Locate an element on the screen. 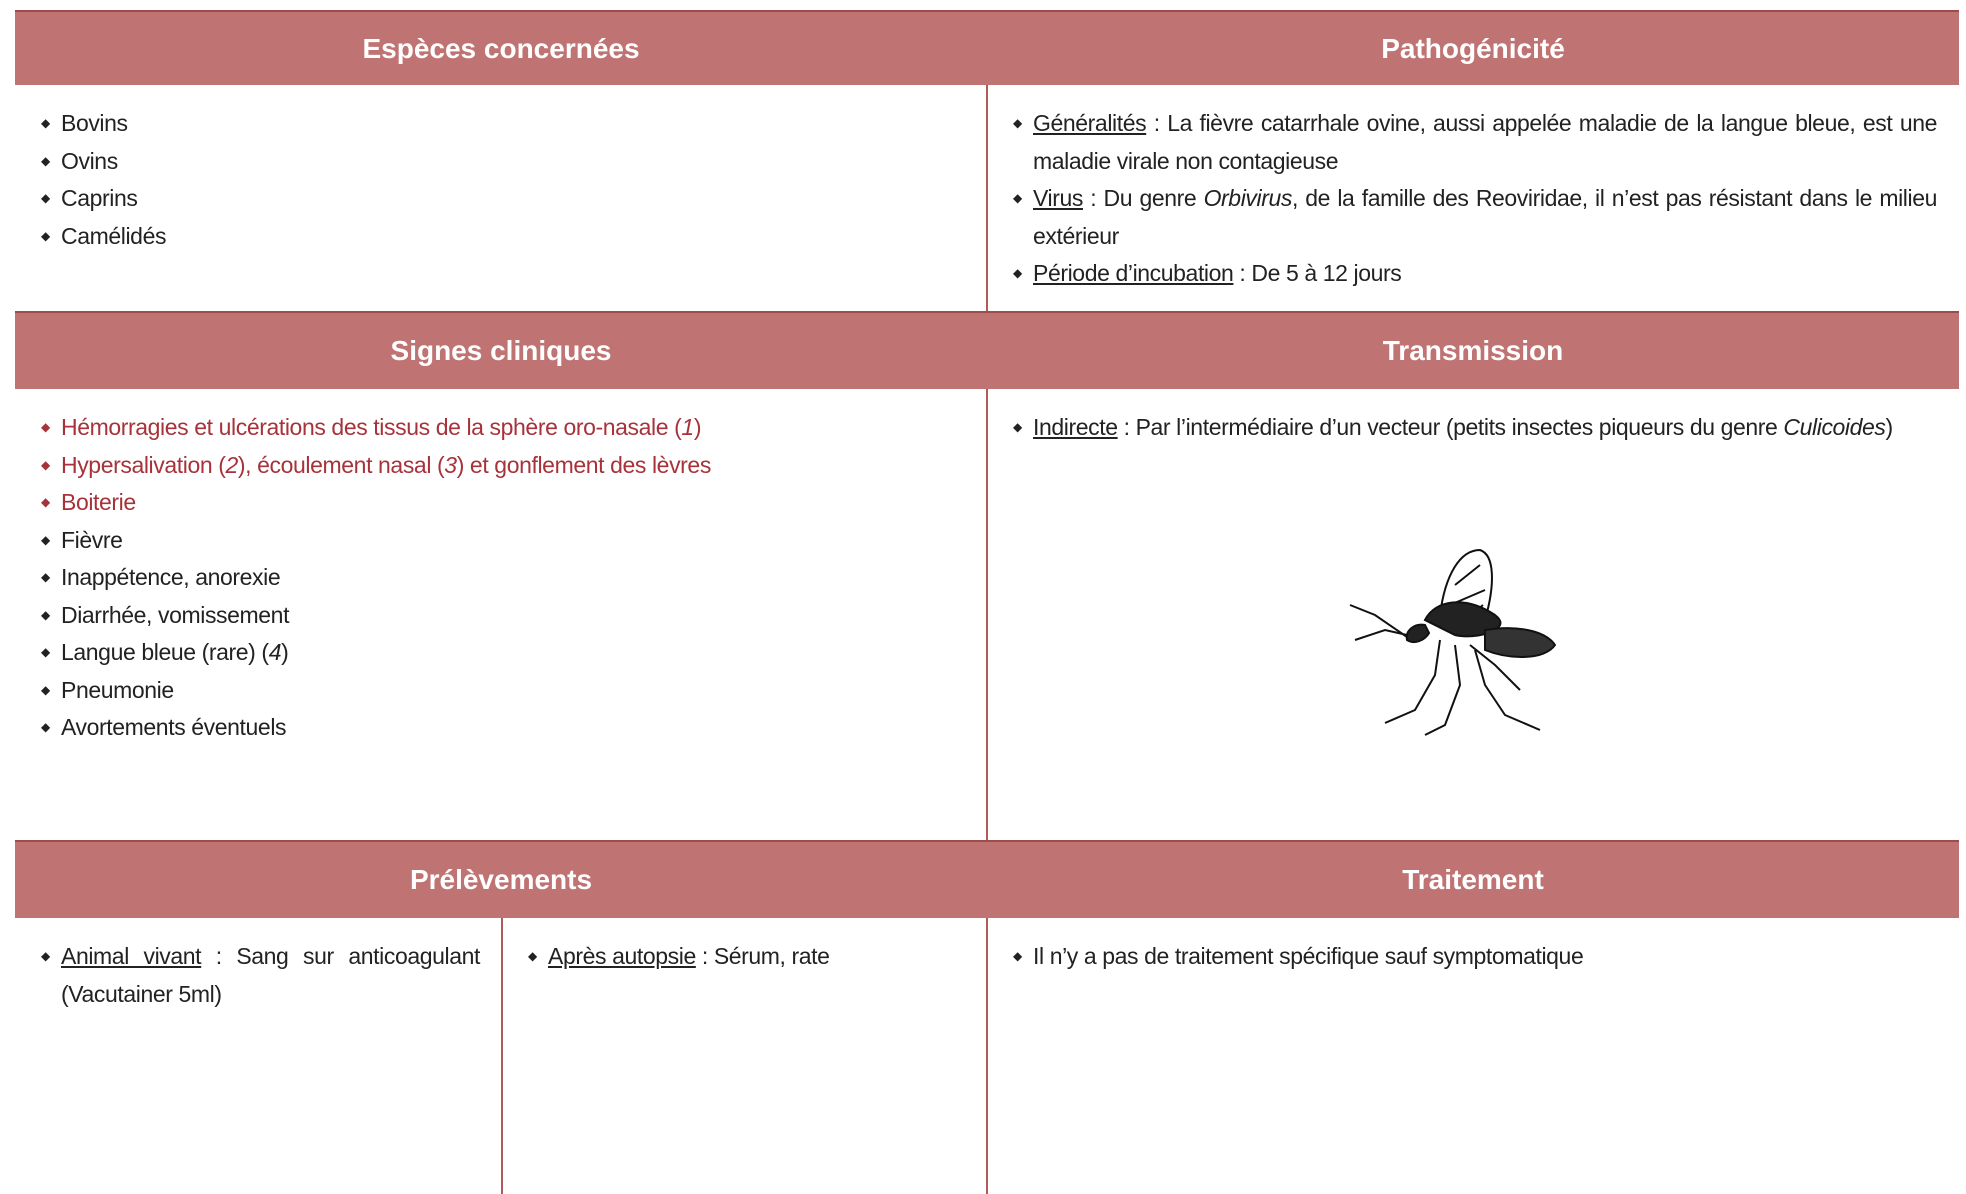 This screenshot has height=1194, width=1966. section-header: Traitement is located at coordinates (1473, 879).